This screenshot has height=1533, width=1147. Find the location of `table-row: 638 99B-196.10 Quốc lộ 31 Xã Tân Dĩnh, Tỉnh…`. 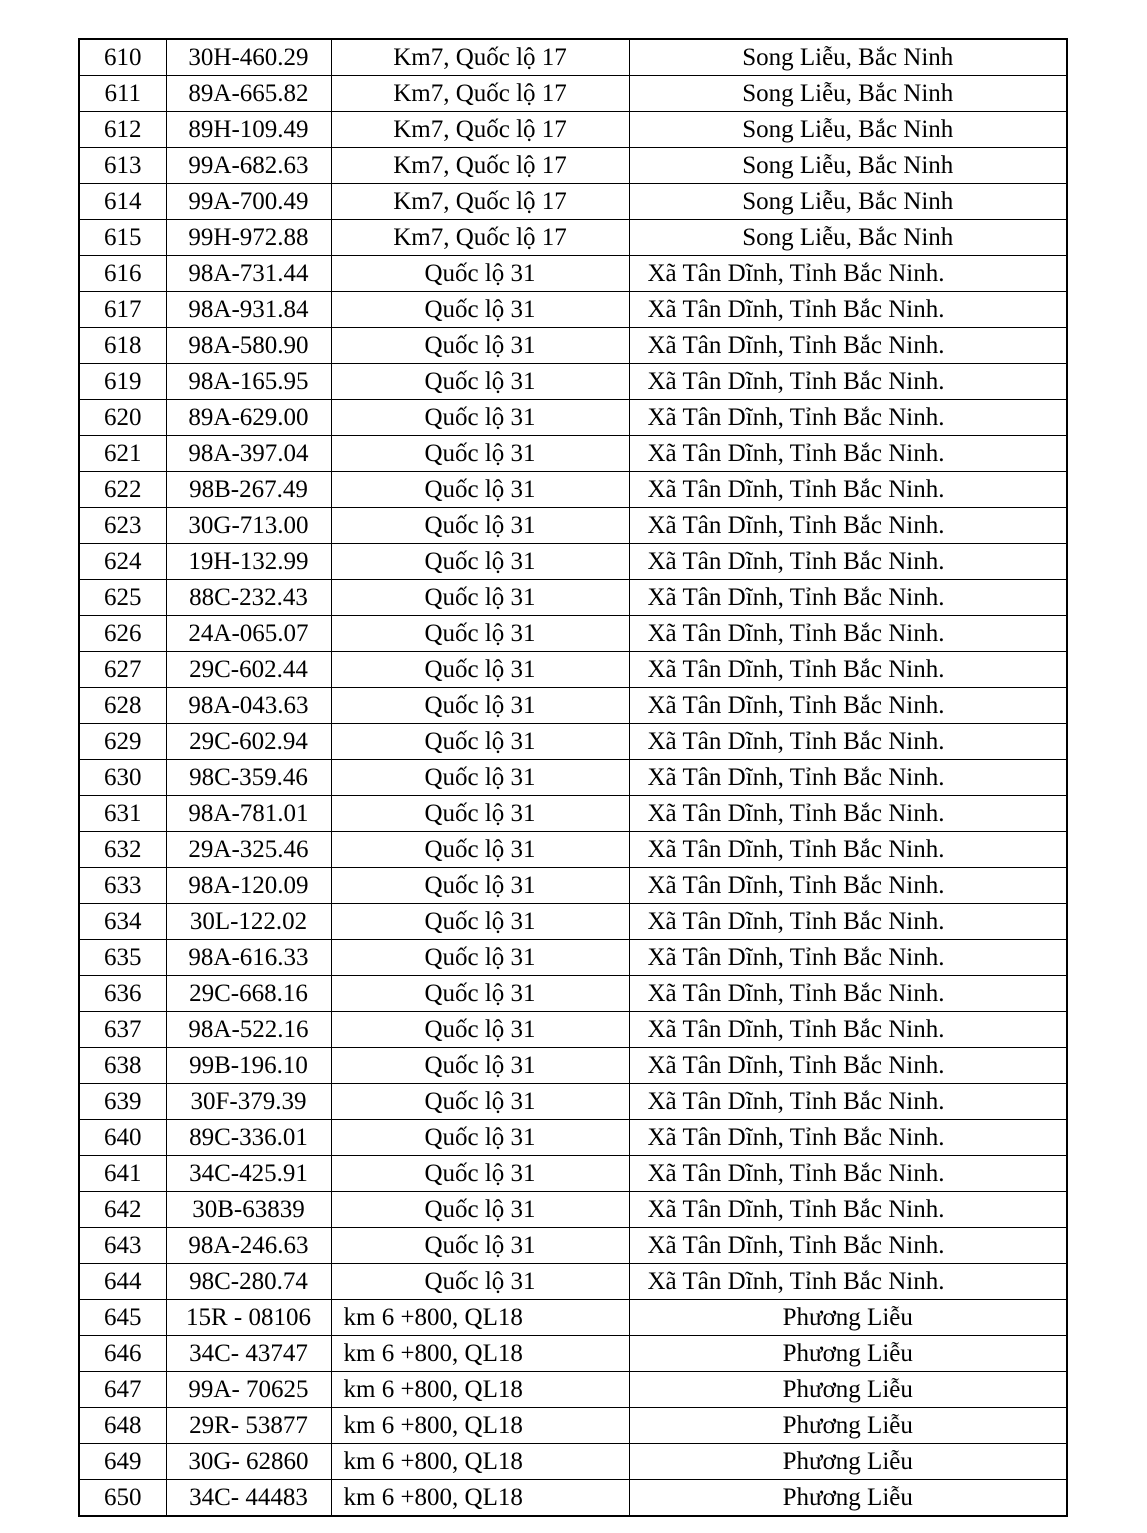

table-row: 638 99B-196.10 Quốc lộ 31 Xã Tân Dĩnh, Tỉnh… is located at coordinates (573, 1065).